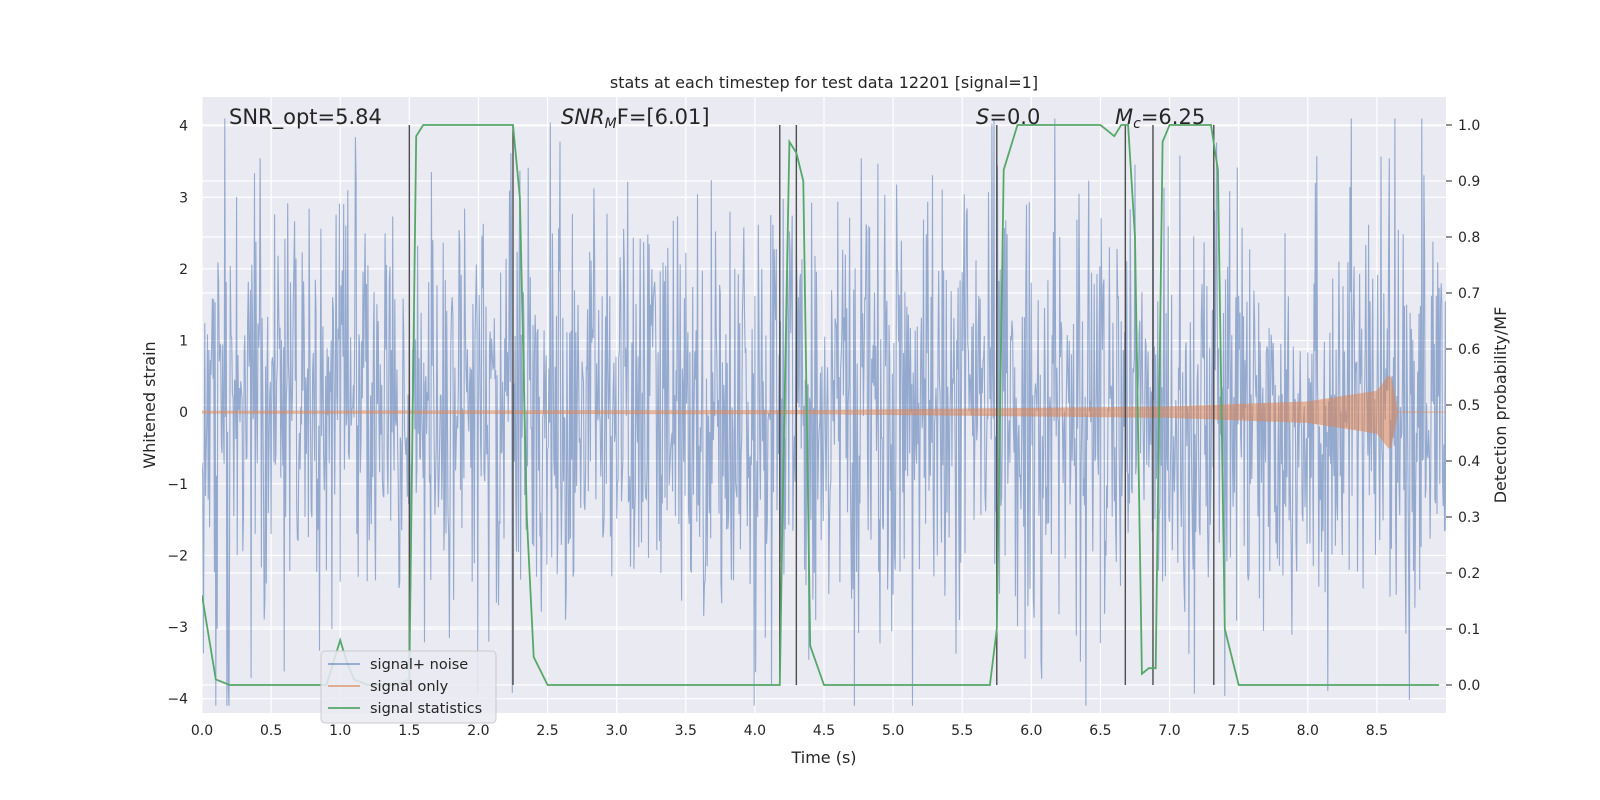  Describe the element at coordinates (409, 731) in the screenshot. I see `x-tick-label: 1.5` at that location.